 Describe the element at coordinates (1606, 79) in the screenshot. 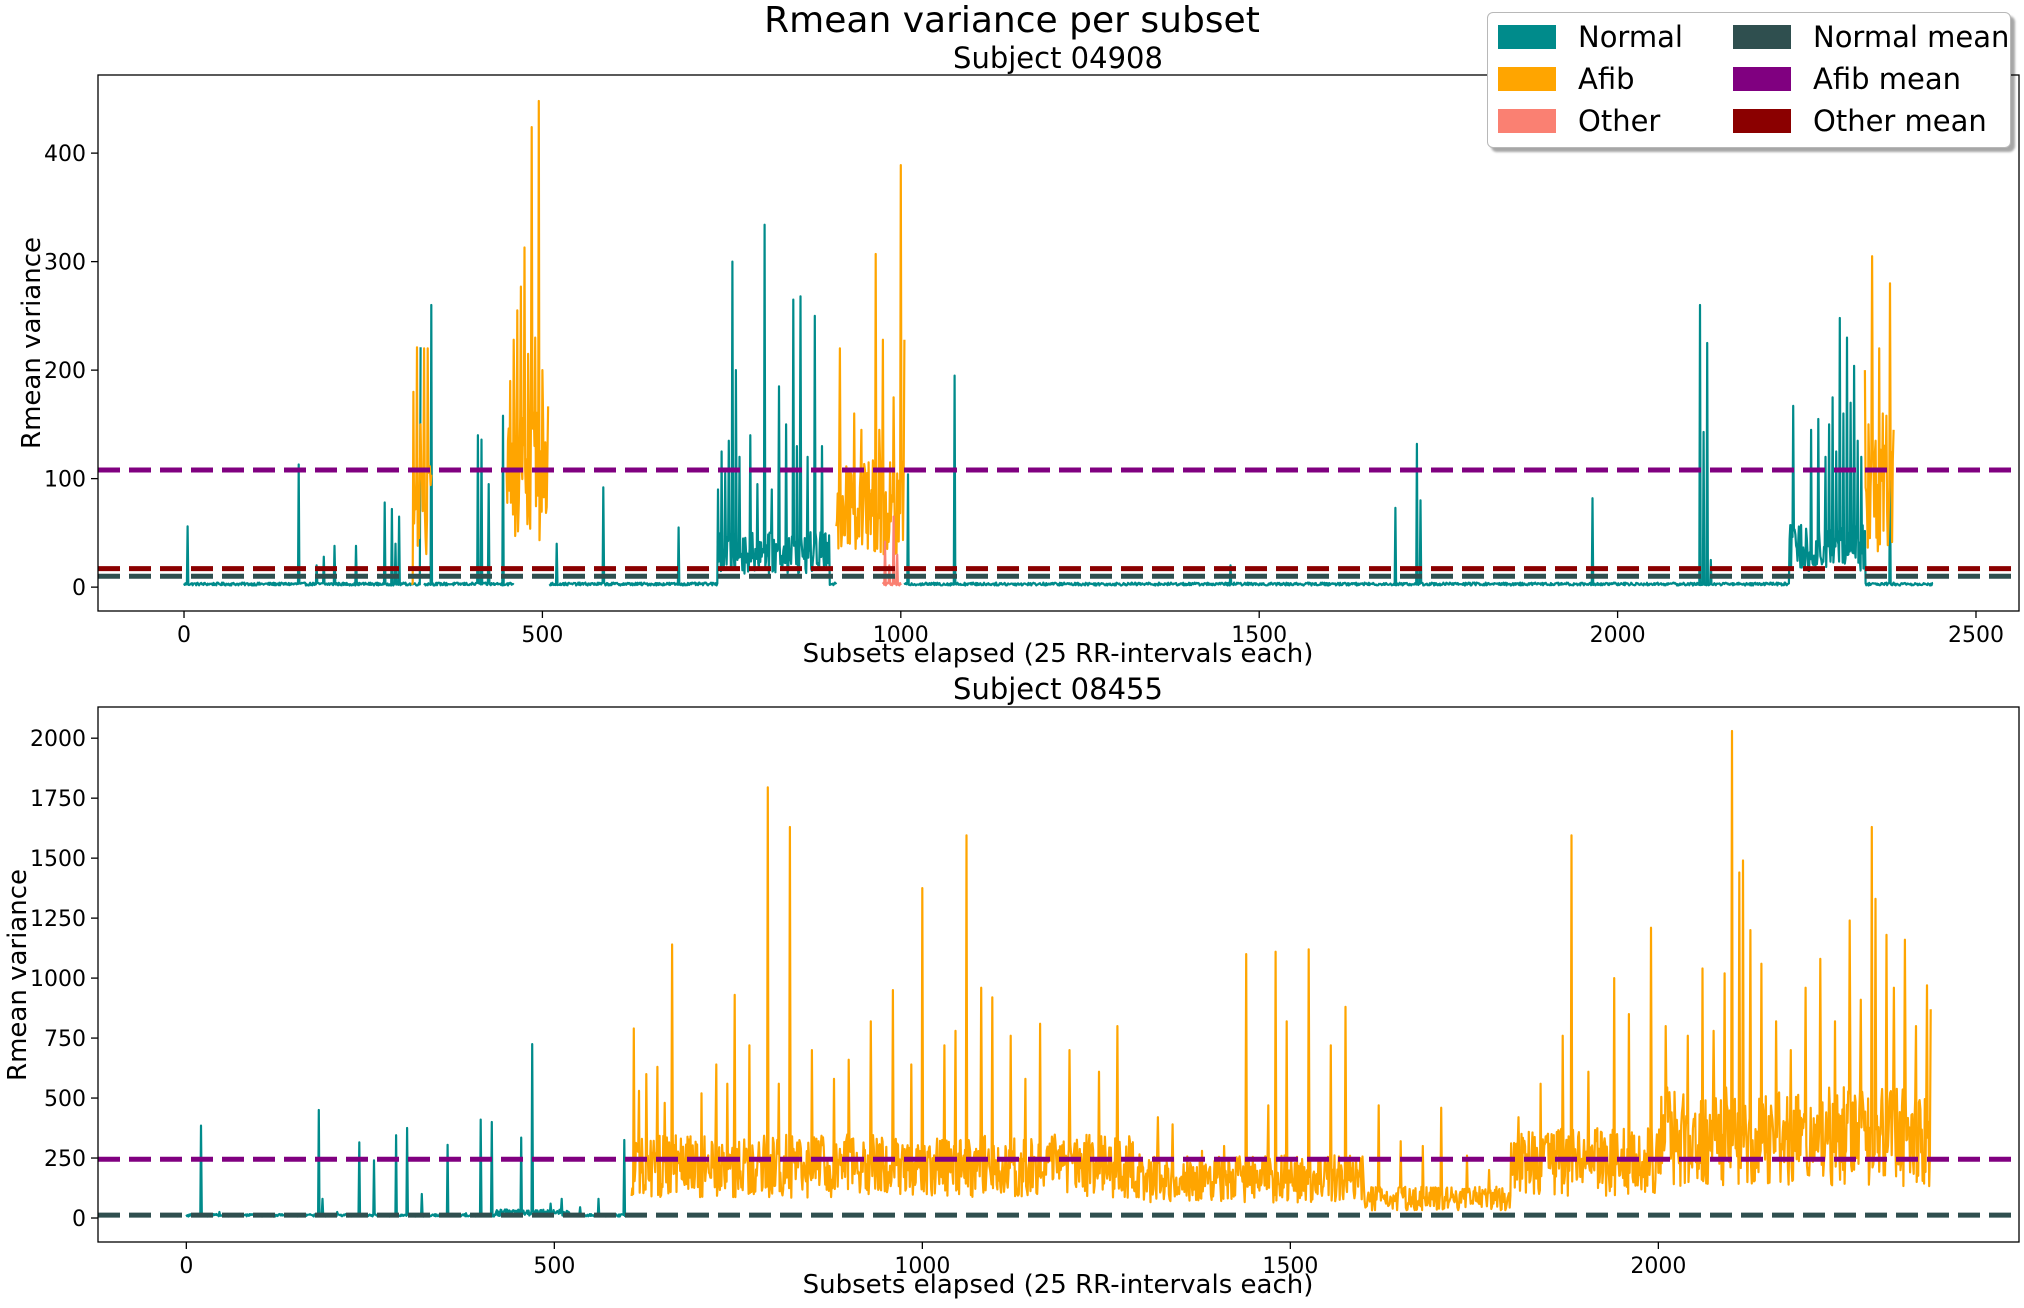

I see `legend-label: Afib` at that location.